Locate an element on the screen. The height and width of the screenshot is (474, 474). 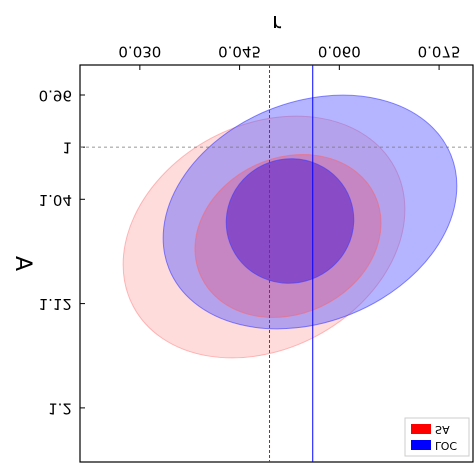
y-axis-label: A is located at coordinates (22, 263).